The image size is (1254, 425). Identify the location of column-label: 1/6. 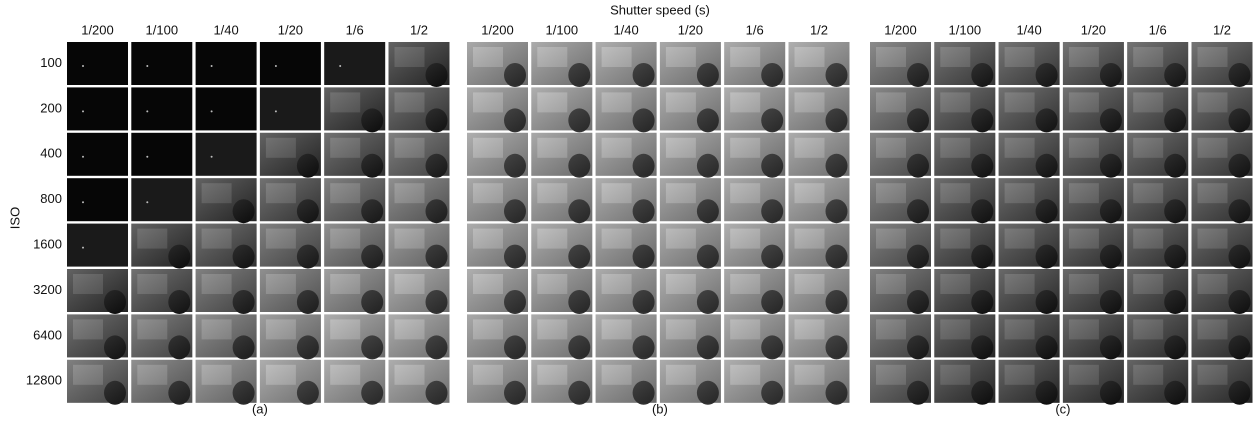
(355, 29).